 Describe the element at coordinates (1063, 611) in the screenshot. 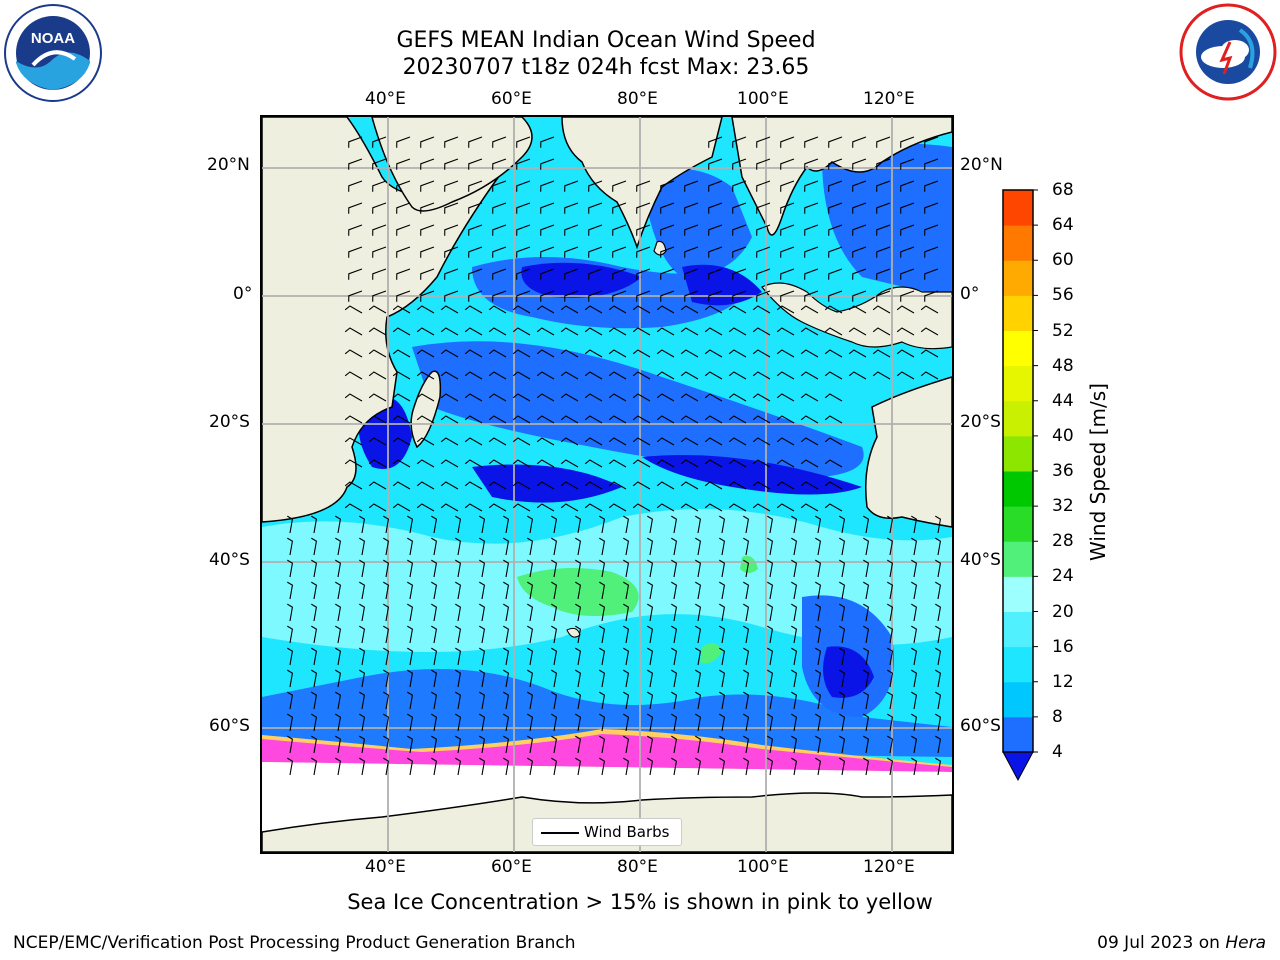

I see `colorbar-tick-label: 20` at that location.